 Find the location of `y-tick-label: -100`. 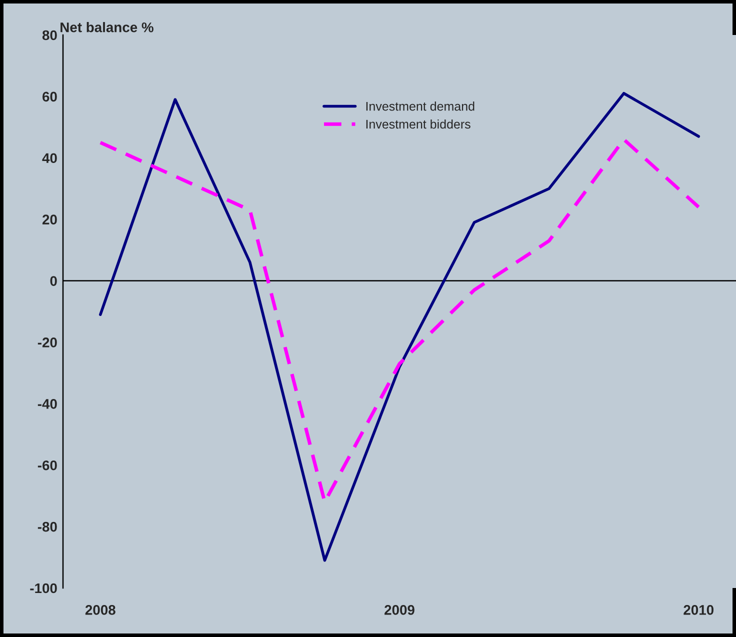

y-tick-label: -100 is located at coordinates (43, 588).